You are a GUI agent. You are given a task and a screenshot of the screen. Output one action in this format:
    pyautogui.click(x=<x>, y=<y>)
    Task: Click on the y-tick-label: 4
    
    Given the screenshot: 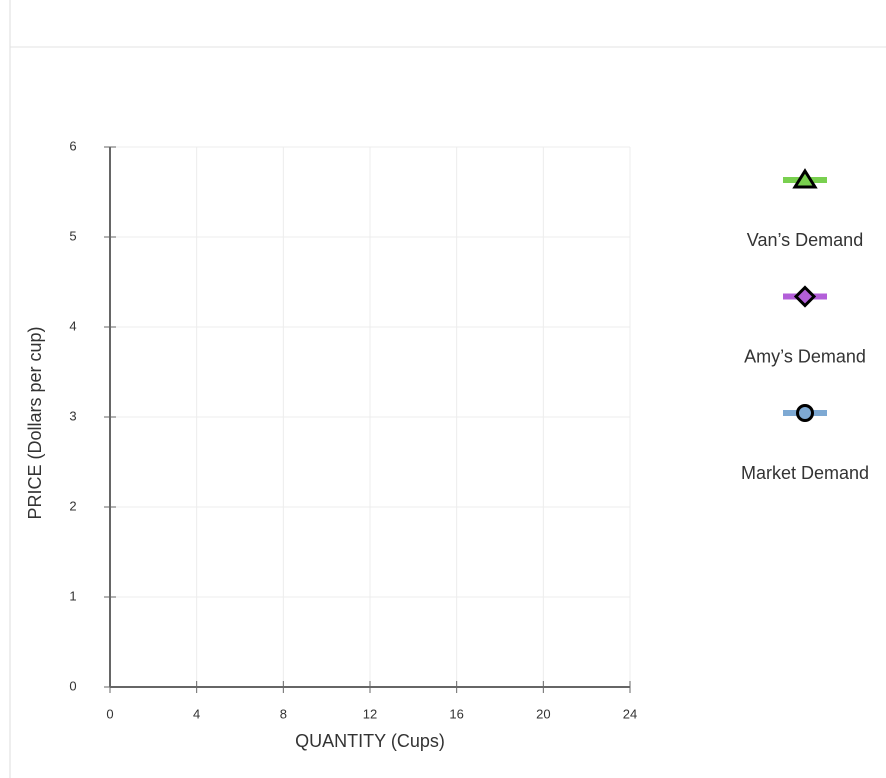 What is the action you would take?
    pyautogui.click(x=72, y=325)
    